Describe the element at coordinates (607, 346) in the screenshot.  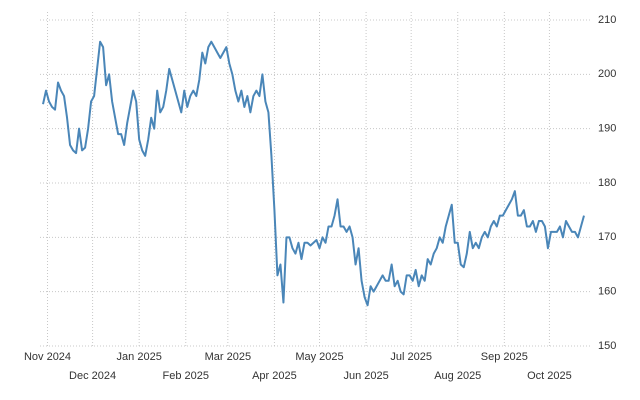
I see `y-tick-label: 150` at that location.